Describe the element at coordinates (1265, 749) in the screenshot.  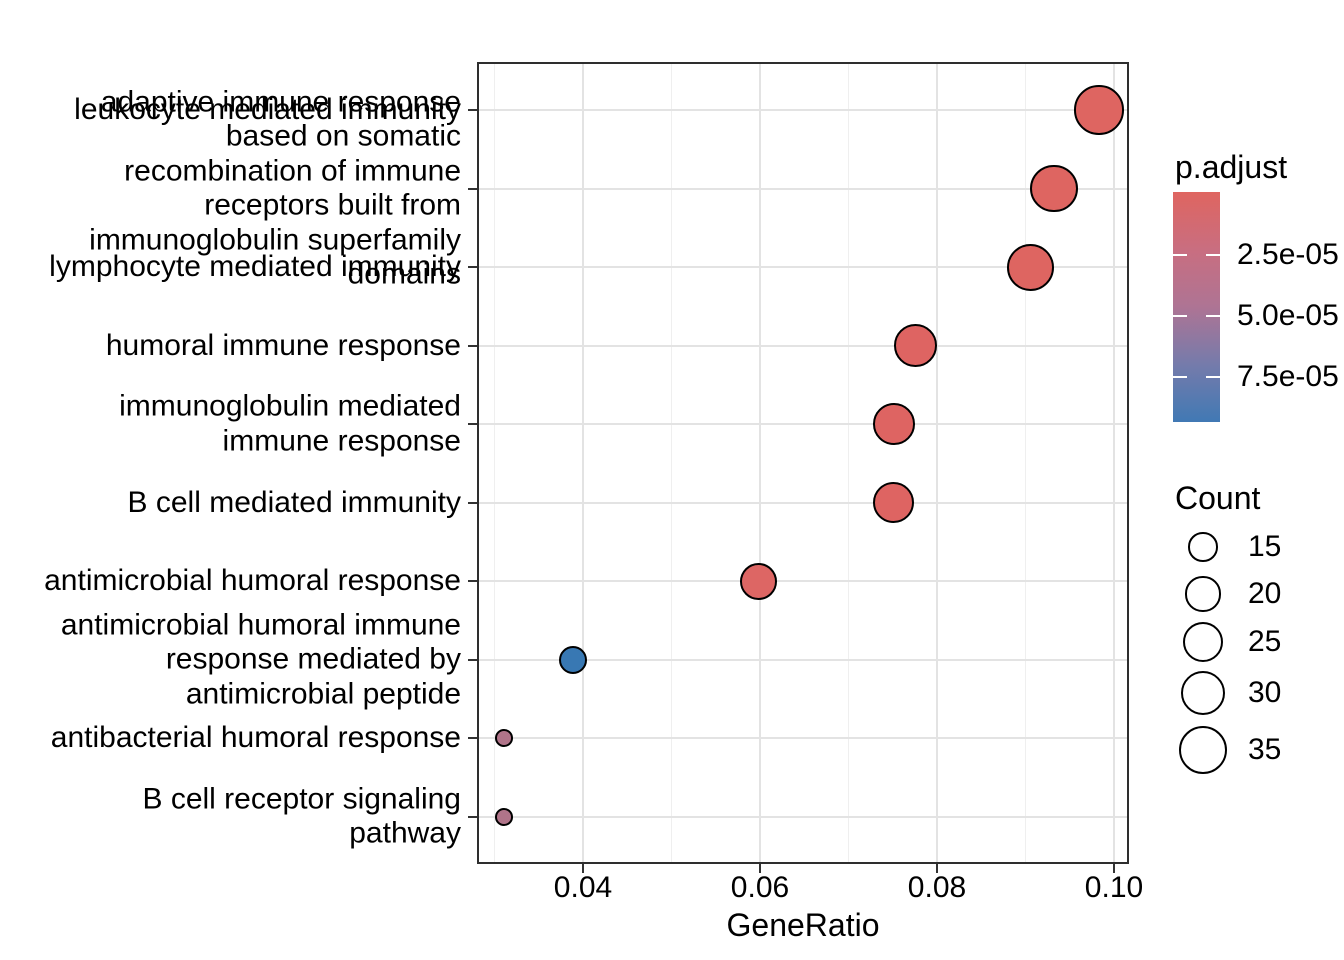
I see `count-legend-key-label: 35` at that location.